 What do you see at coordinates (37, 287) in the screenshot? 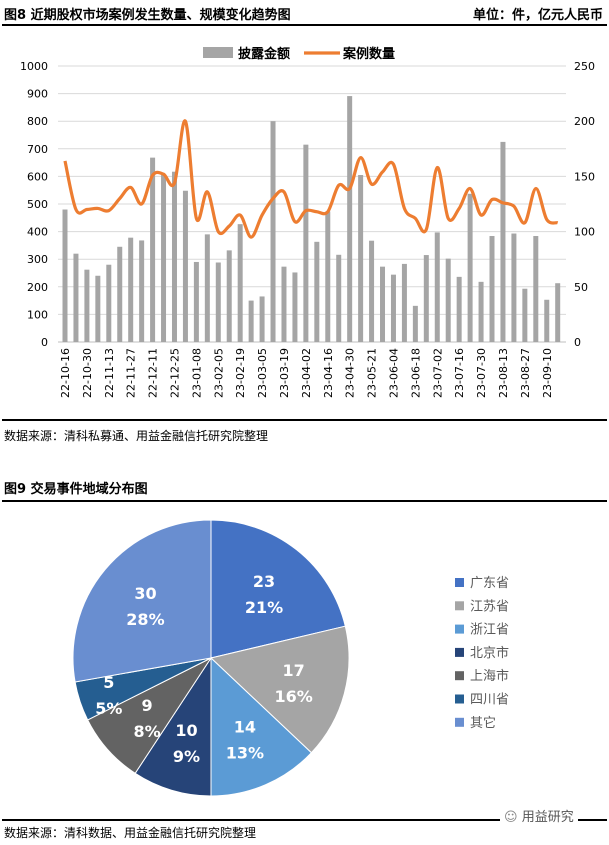
I see `y-left-tick-label: 200` at bounding box center [37, 287].